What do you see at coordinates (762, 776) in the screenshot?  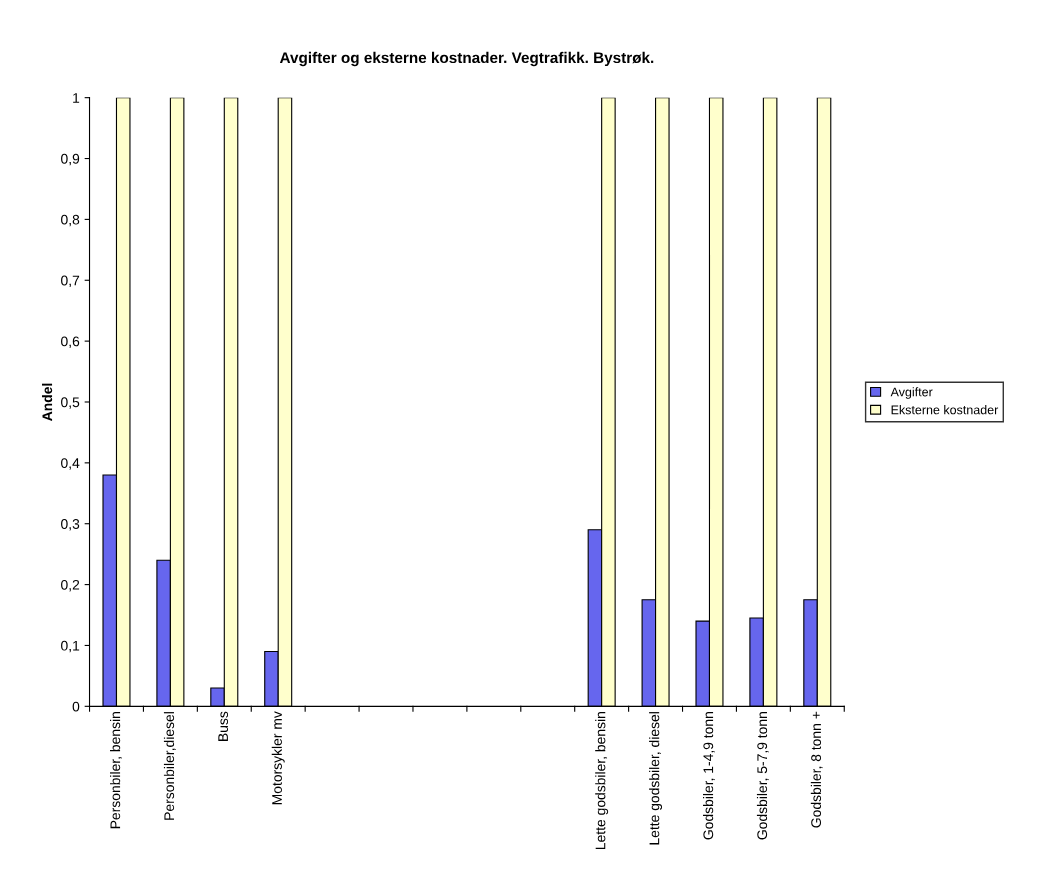 I see `x-tick-label: Godsbiler, 5-7,9 tonn` at bounding box center [762, 776].